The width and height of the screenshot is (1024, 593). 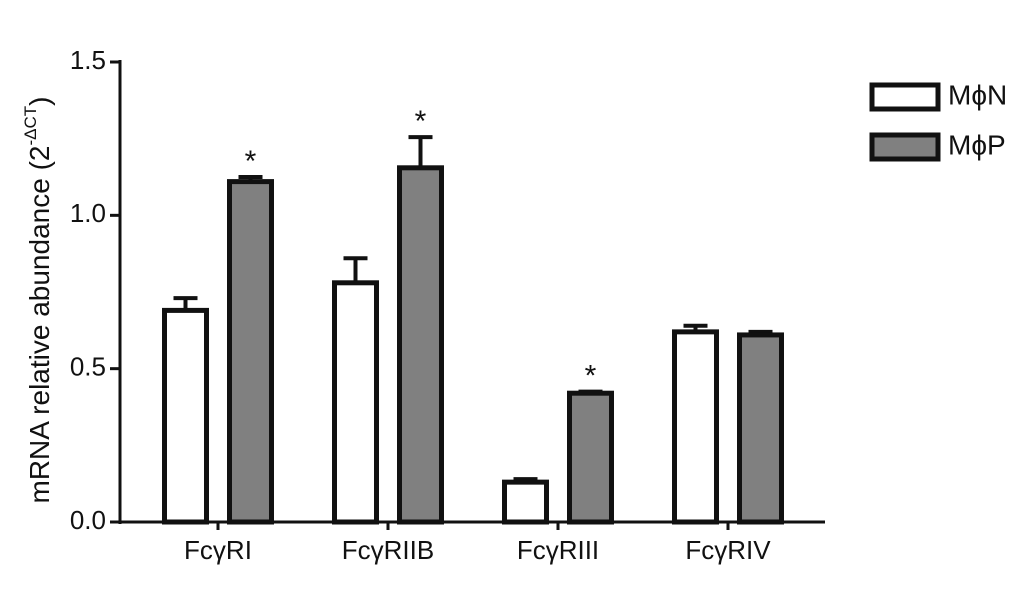 I want to click on x-tick-label: FcγRIIB, so click(x=388, y=550).